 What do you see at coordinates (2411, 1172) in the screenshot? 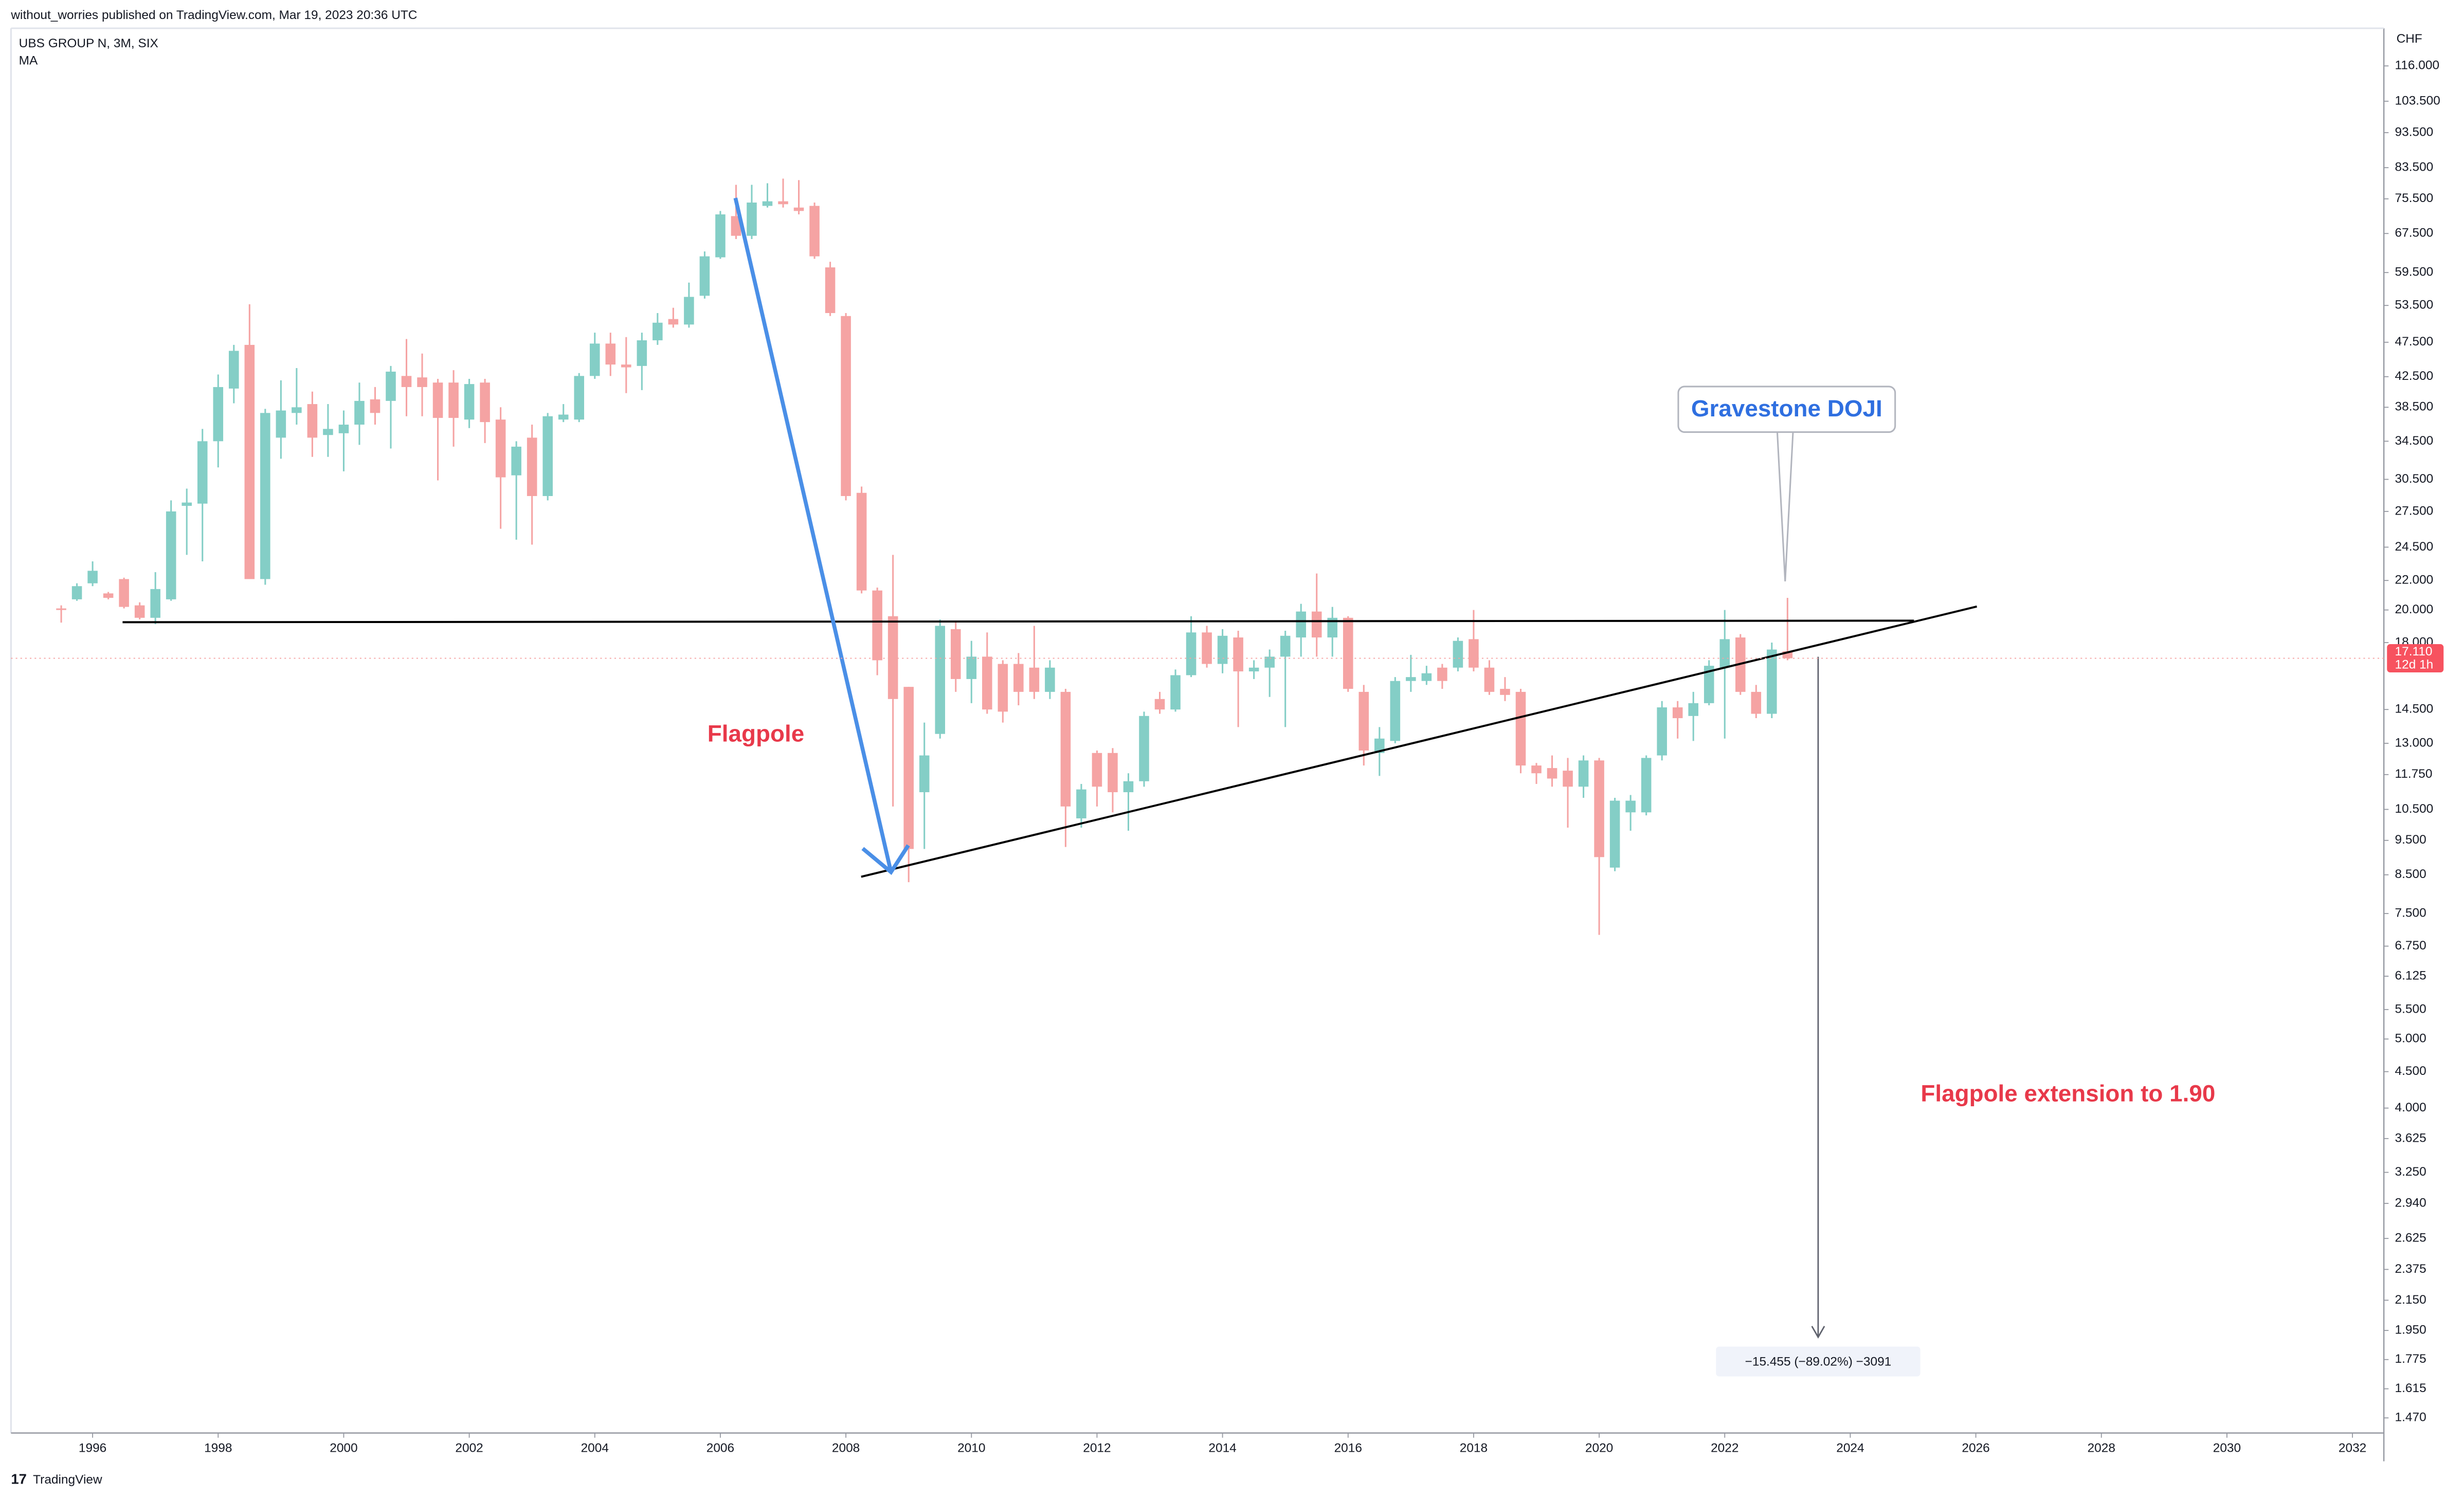
I see `y-tick-label: 3.250` at bounding box center [2411, 1172].